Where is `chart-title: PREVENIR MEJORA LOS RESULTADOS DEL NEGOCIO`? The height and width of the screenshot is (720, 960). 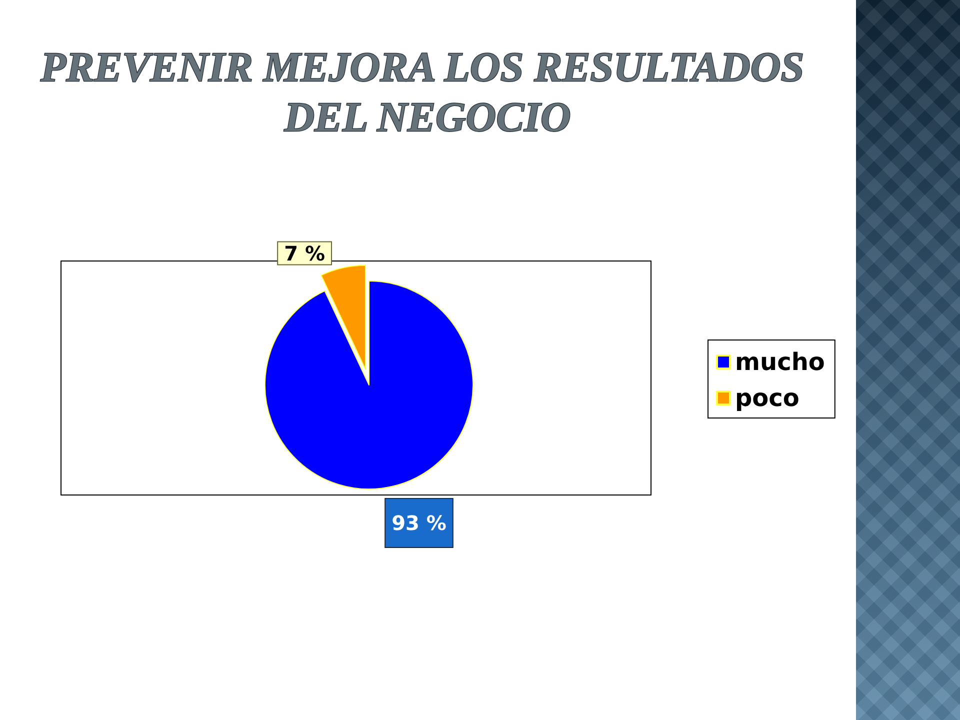
chart-title: PREVENIR MEJORA LOS RESULTADOS DEL NEGOCIO is located at coordinates (427, 93).